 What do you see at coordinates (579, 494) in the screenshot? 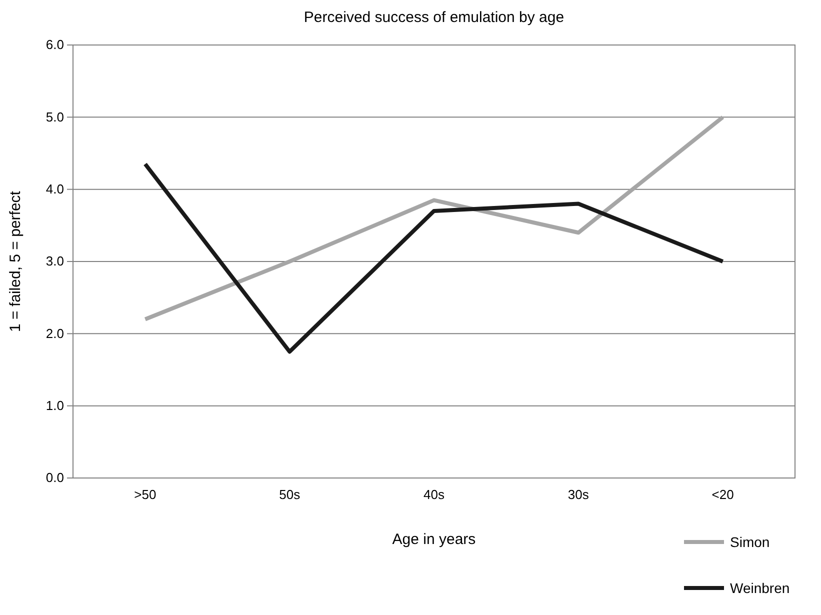
I see `x-tick-label: 30s` at bounding box center [579, 494].